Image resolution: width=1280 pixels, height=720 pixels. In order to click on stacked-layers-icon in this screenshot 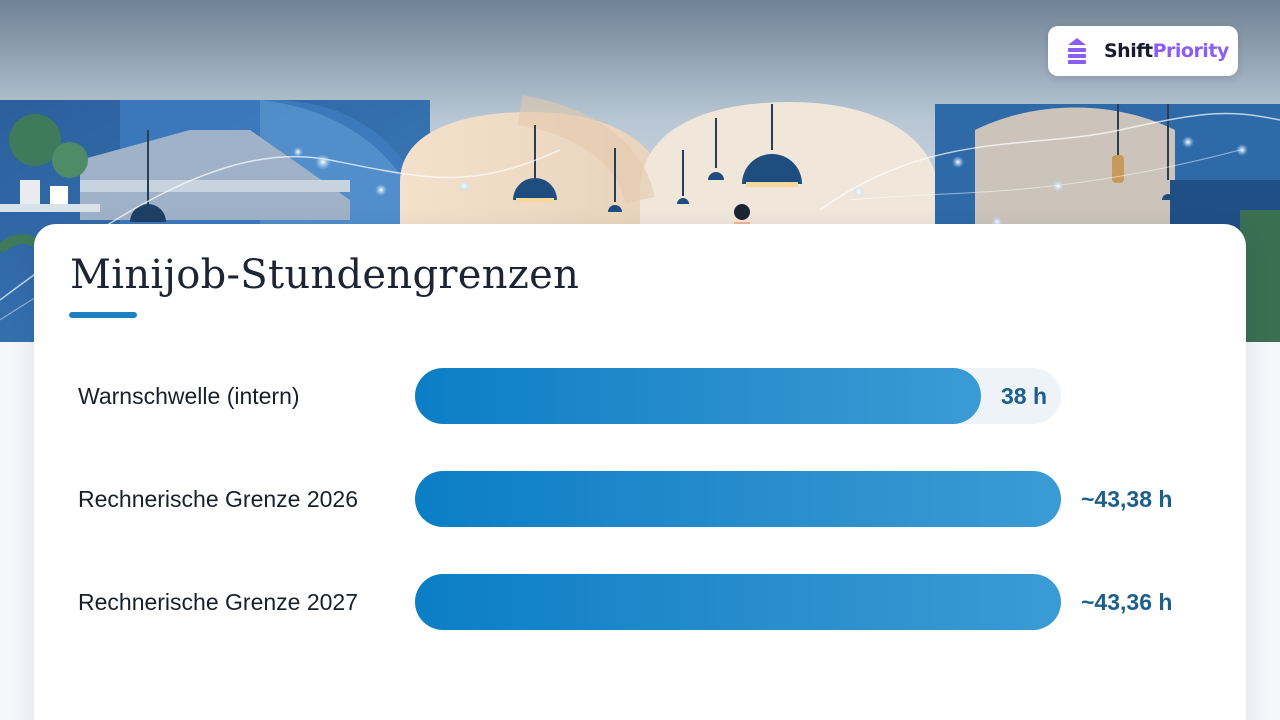, I will do `click(1077, 51)`.